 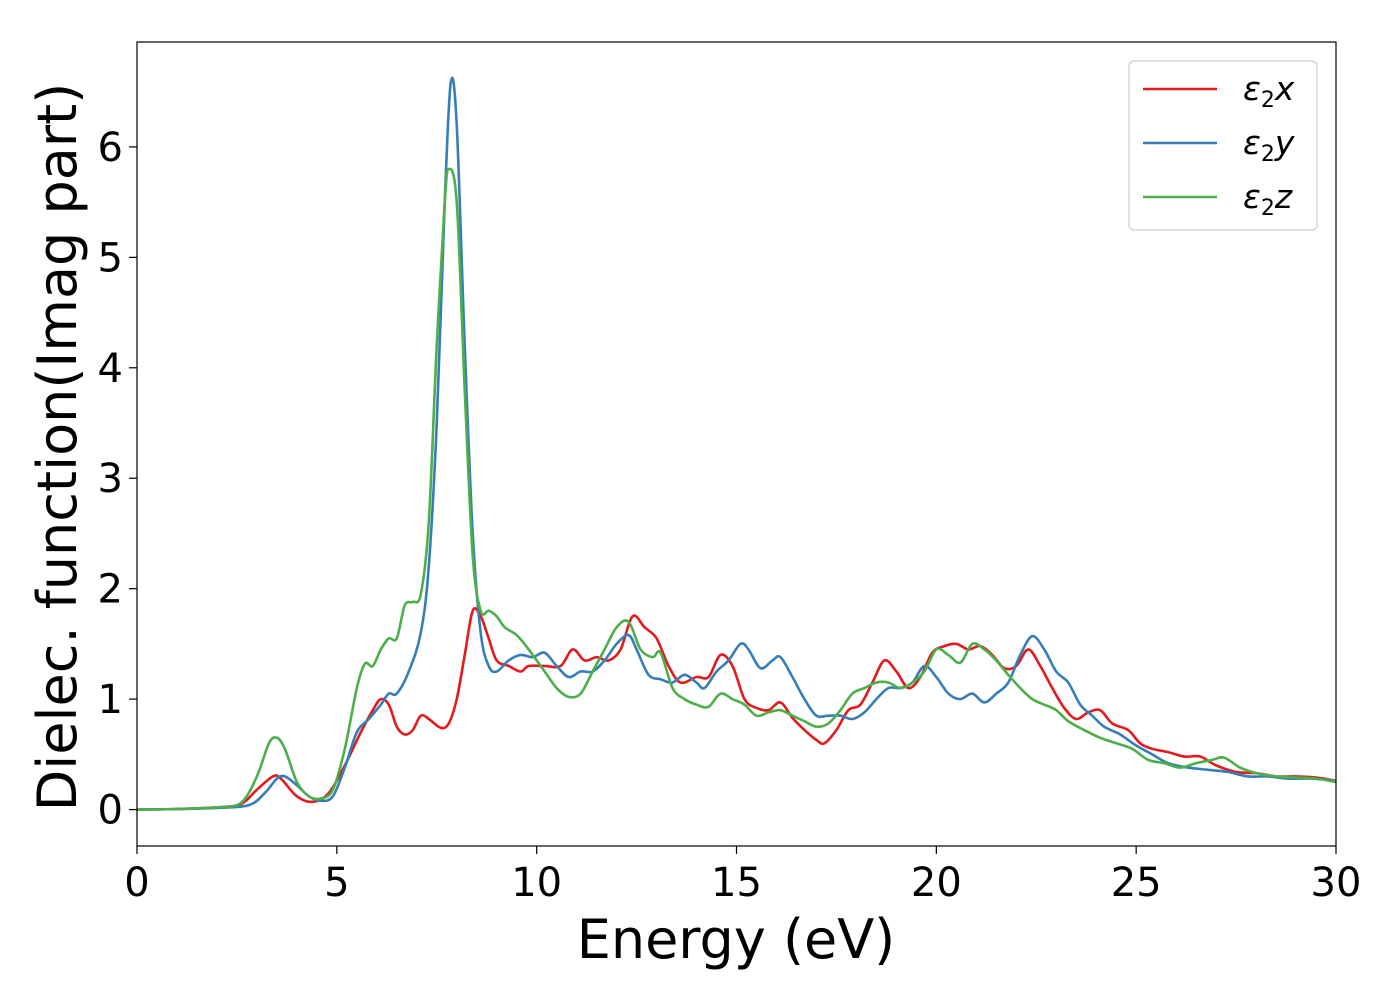 I want to click on legend-box, so click(x=1223, y=145).